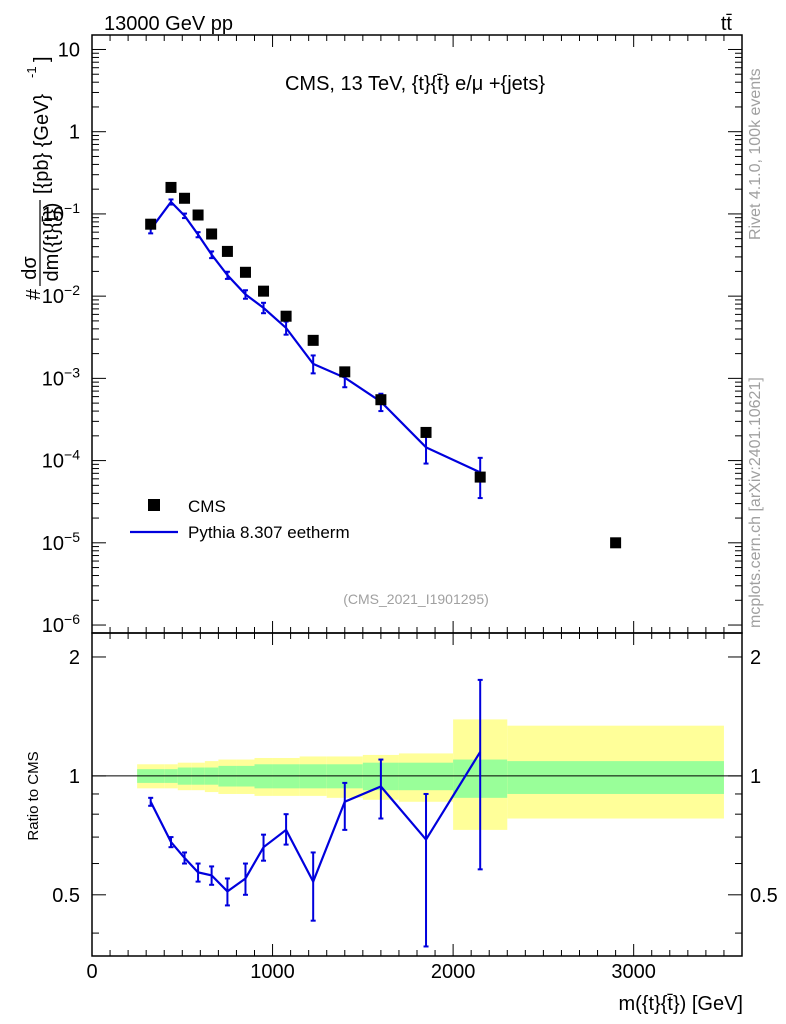 The width and height of the screenshot is (786, 1024). I want to click on y-tick-label: 10⁻¹, so click(61, 213).